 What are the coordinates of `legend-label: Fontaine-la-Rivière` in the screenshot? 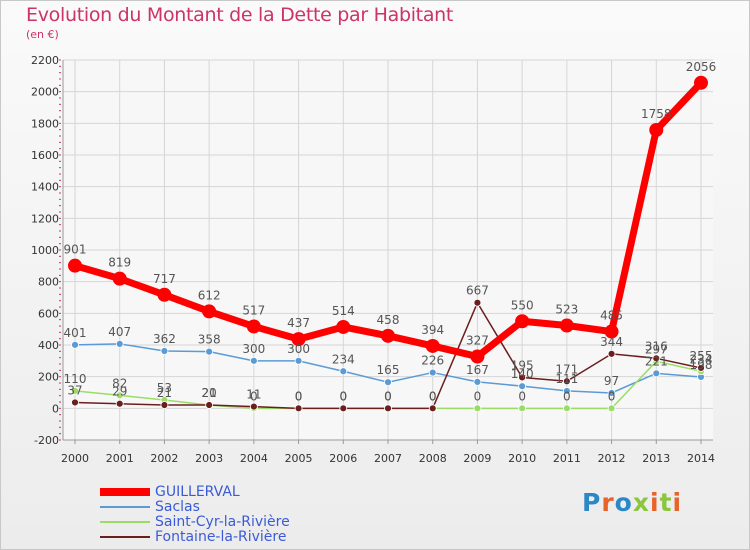 It's located at (221, 537).